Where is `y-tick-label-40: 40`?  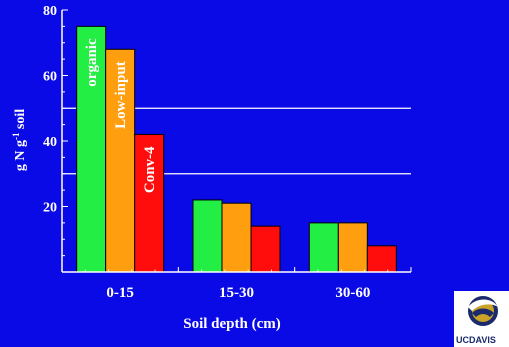 y-tick-label-40: 40 is located at coordinates (50, 142).